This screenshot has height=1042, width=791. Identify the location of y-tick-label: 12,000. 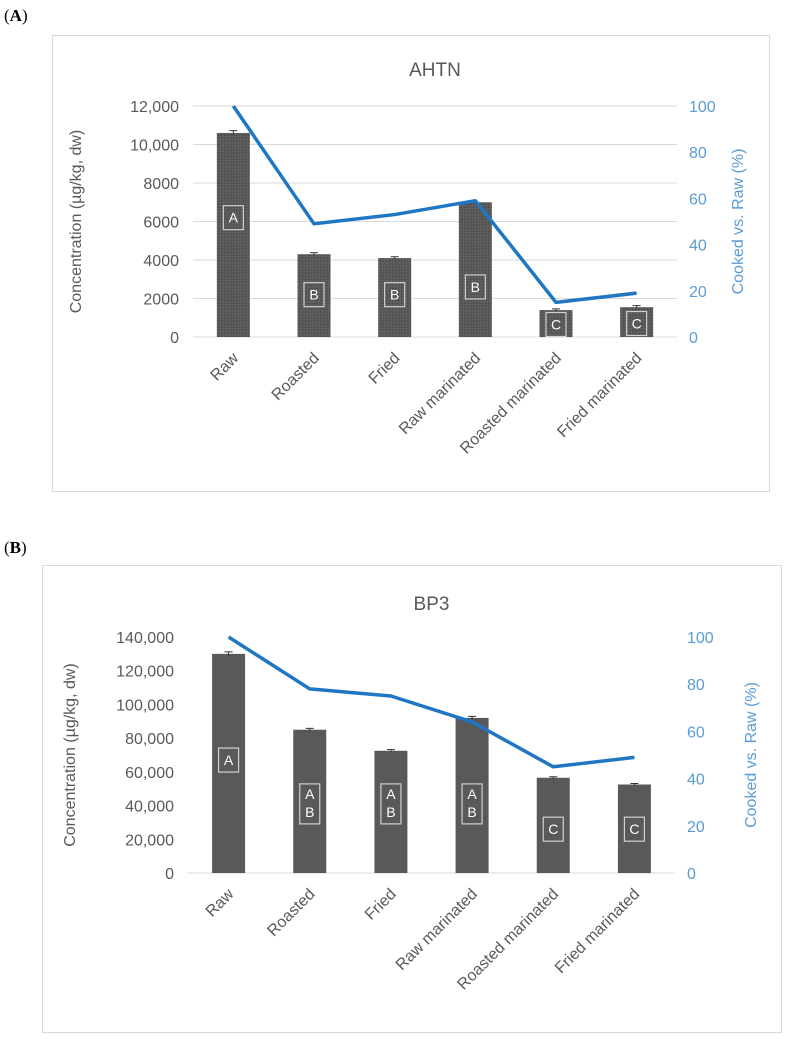
(154, 107).